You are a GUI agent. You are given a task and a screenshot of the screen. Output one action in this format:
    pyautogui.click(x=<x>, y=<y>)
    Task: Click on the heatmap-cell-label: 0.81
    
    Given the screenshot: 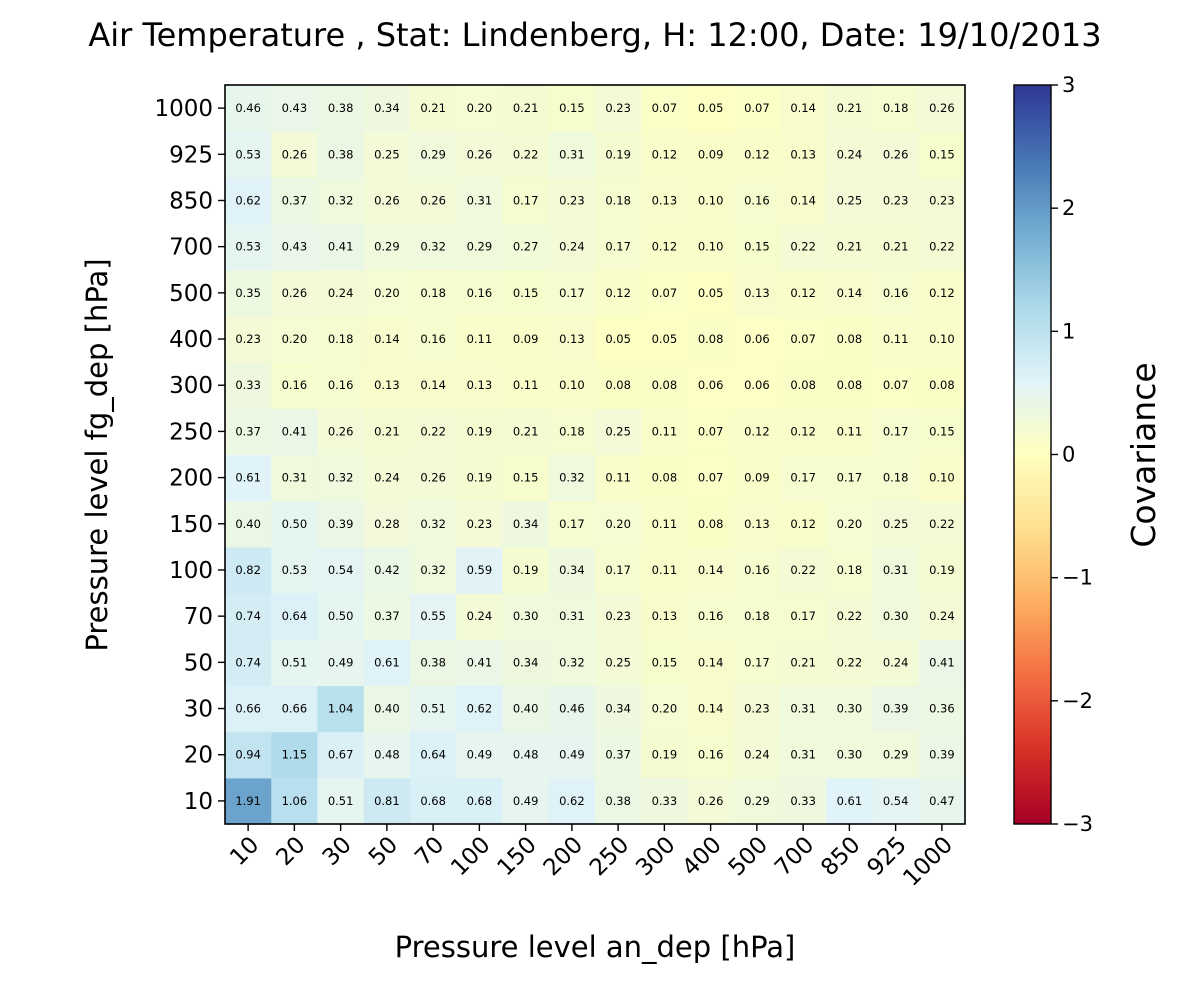 What is the action you would take?
    pyautogui.click(x=387, y=801)
    